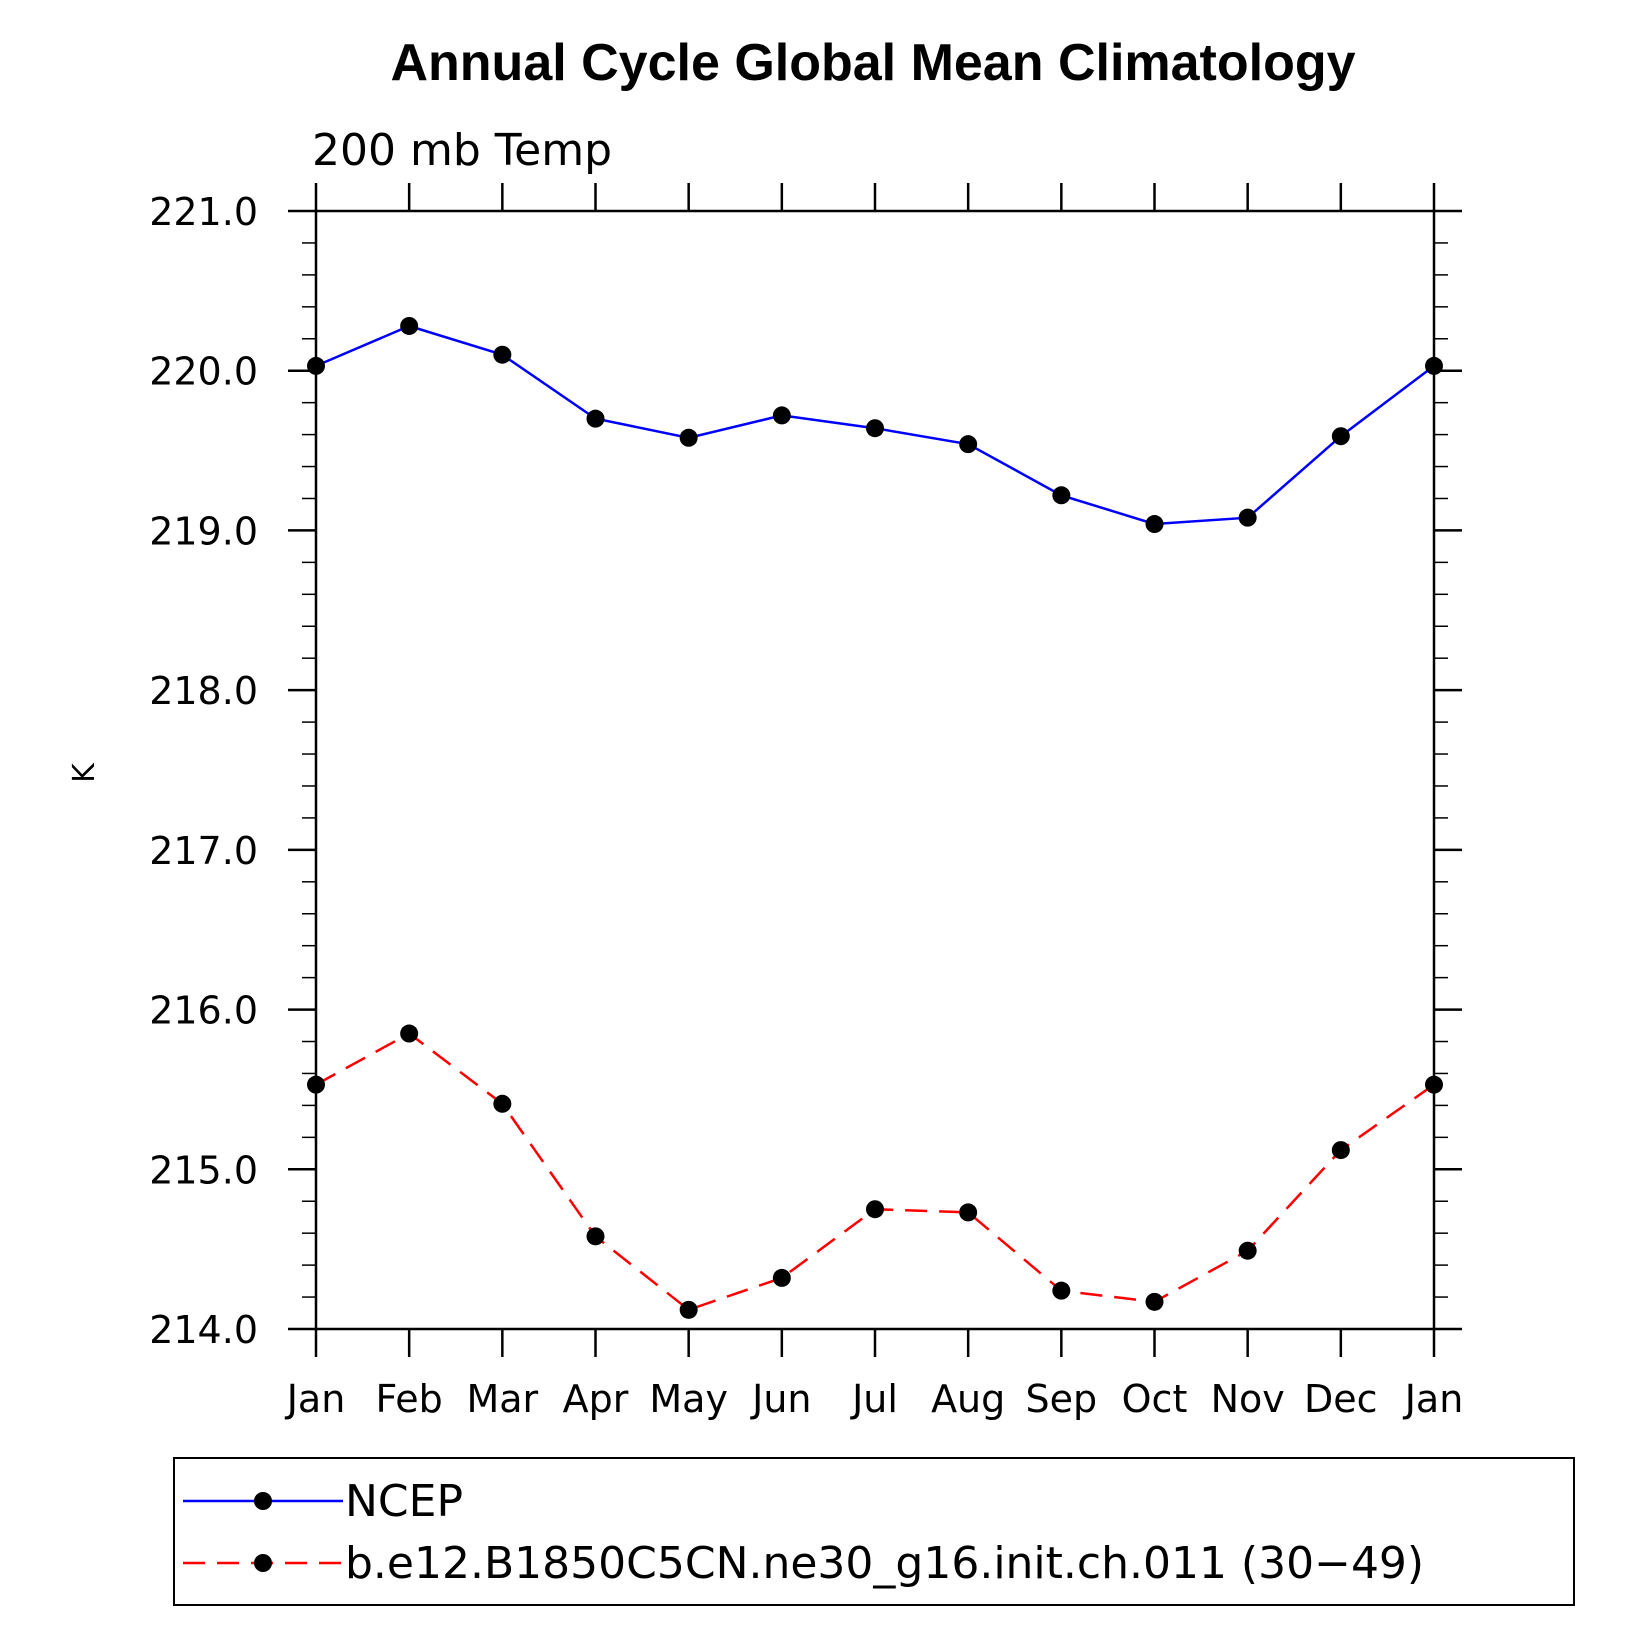 This screenshot has width=1636, height=1636. Describe the element at coordinates (596, 1399) in the screenshot. I see `x-tick-label: Apr` at that location.